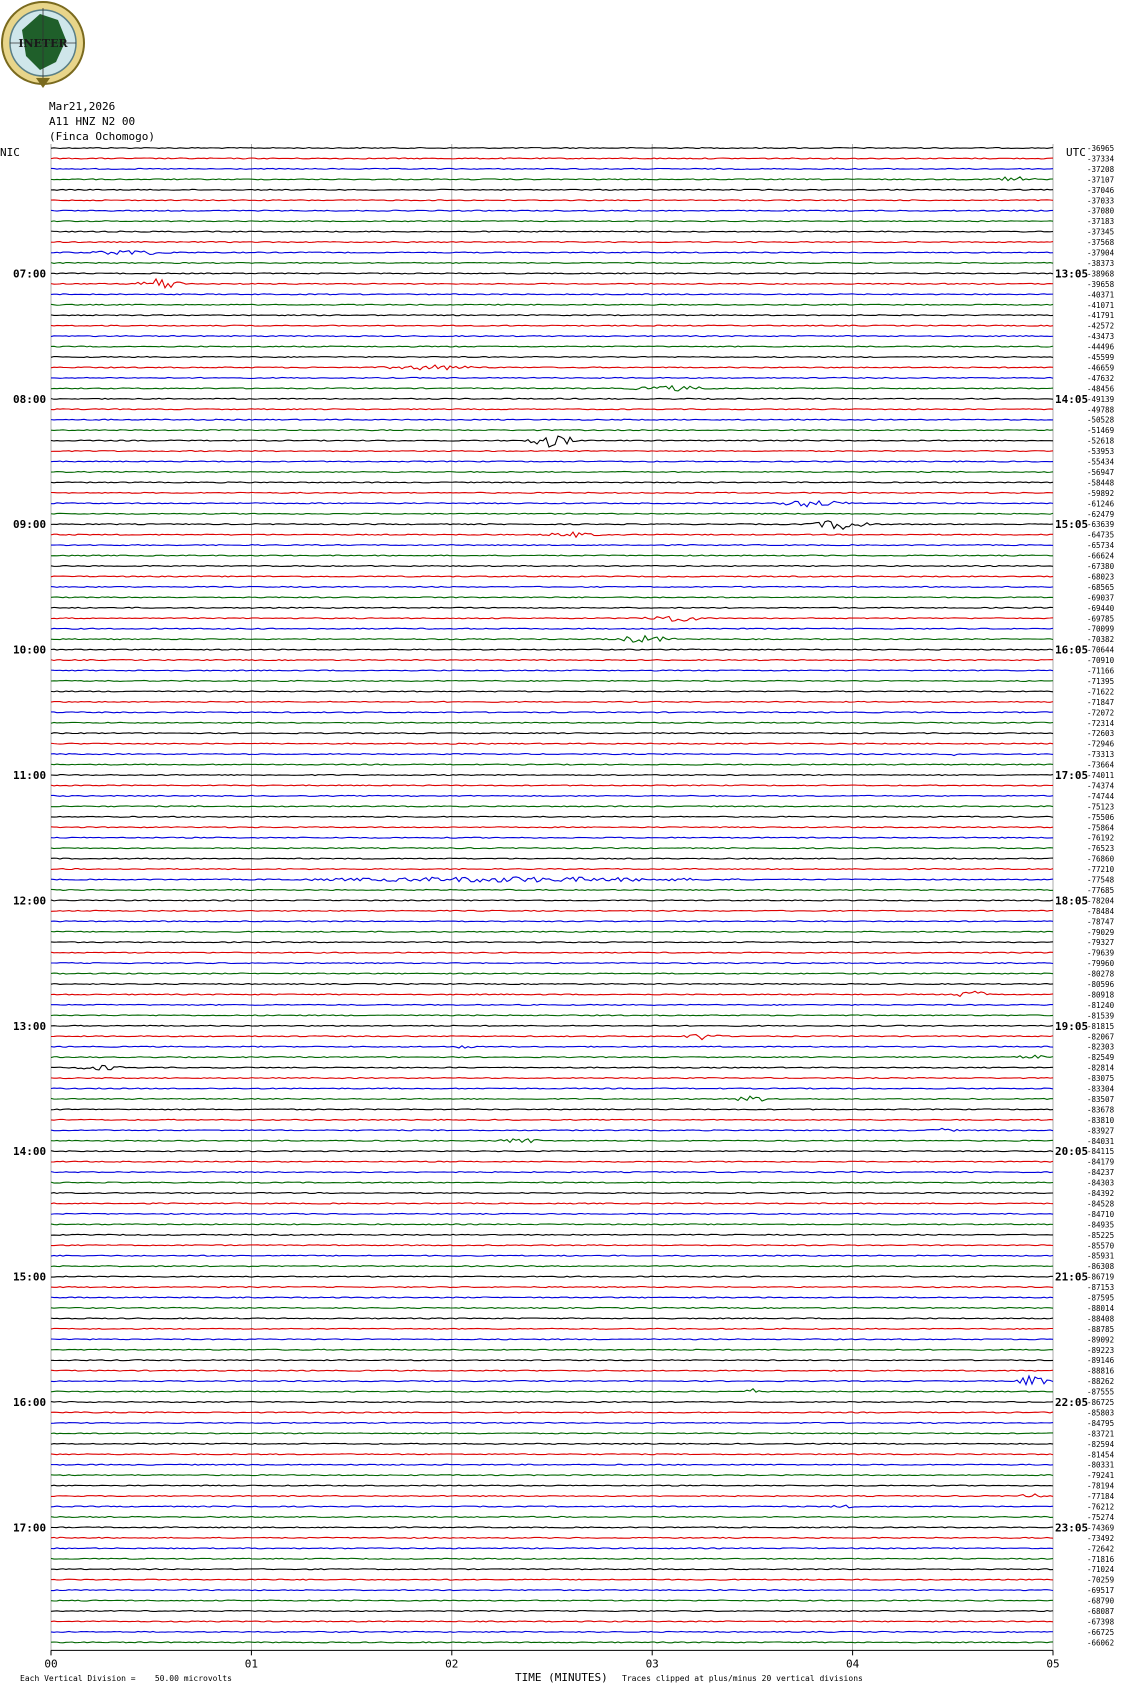 The height and width of the screenshot is (1689, 1130). I want to click on offset-label: -71847, so click(1100, 702).